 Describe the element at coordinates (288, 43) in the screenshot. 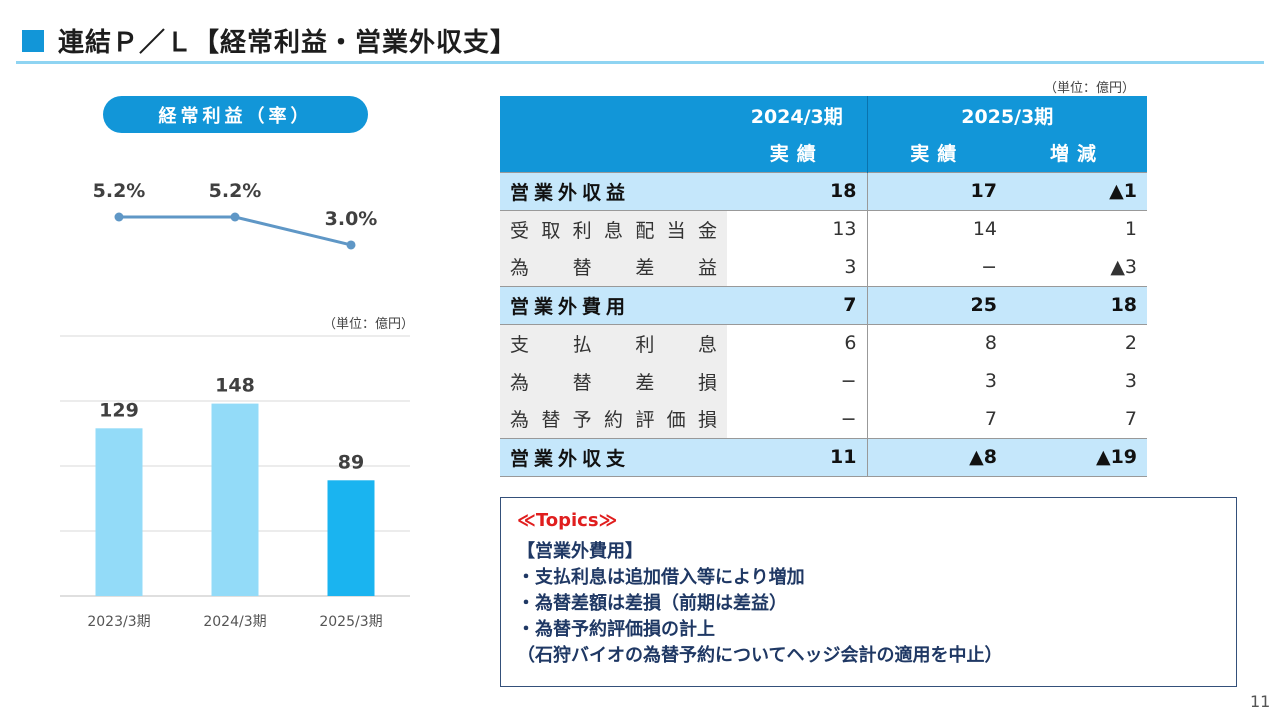

I see `page-title: 連結Ｐ／Ｌ【経常利益・営業外収支】` at that location.